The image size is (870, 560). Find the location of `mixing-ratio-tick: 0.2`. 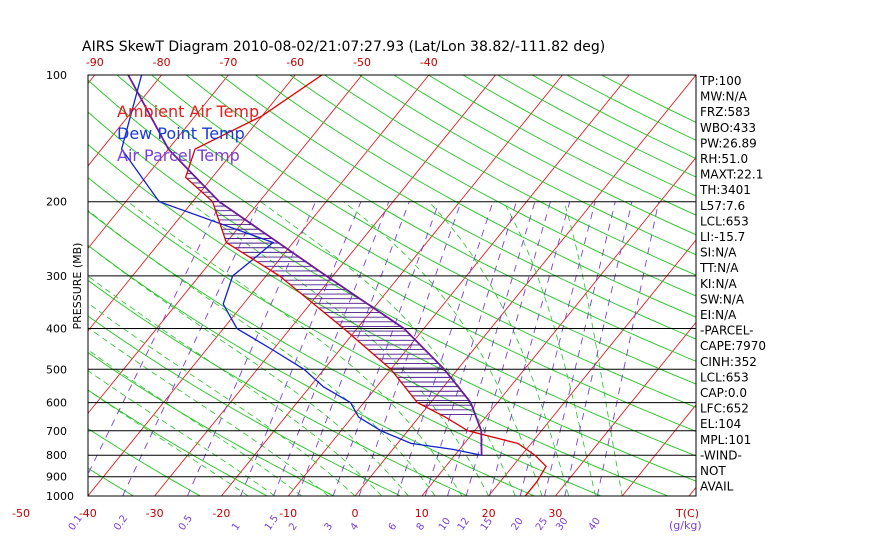

mixing-ratio-tick: 0.2 is located at coordinates (121, 522).